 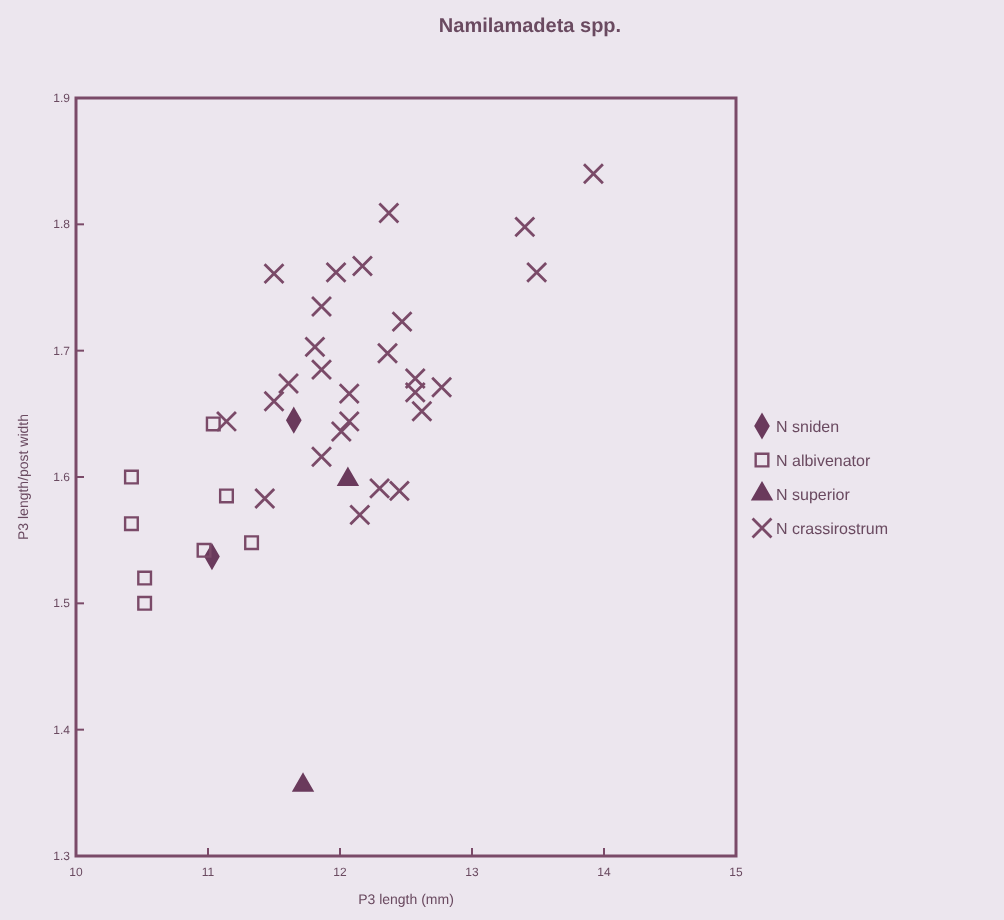 What do you see at coordinates (823, 461) in the screenshot?
I see `legend-label: N albivenator` at bounding box center [823, 461].